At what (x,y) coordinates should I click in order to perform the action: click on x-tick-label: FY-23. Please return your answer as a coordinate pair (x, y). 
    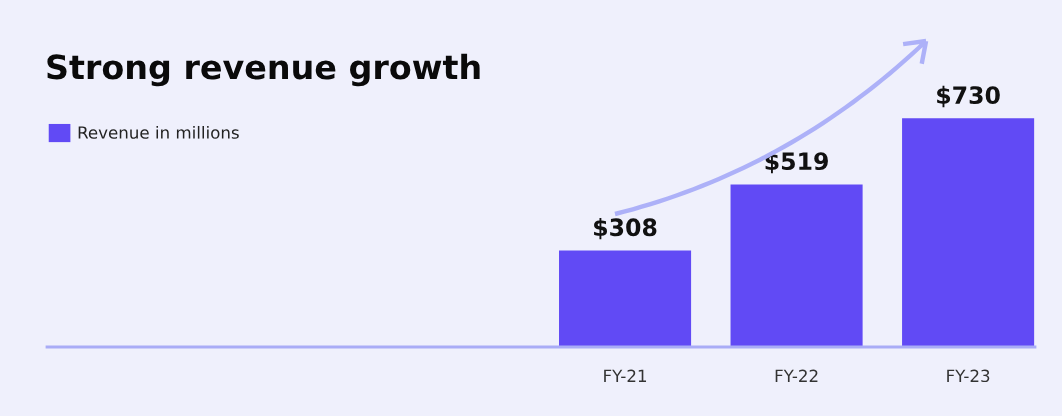
    Looking at the image, I should click on (968, 376).